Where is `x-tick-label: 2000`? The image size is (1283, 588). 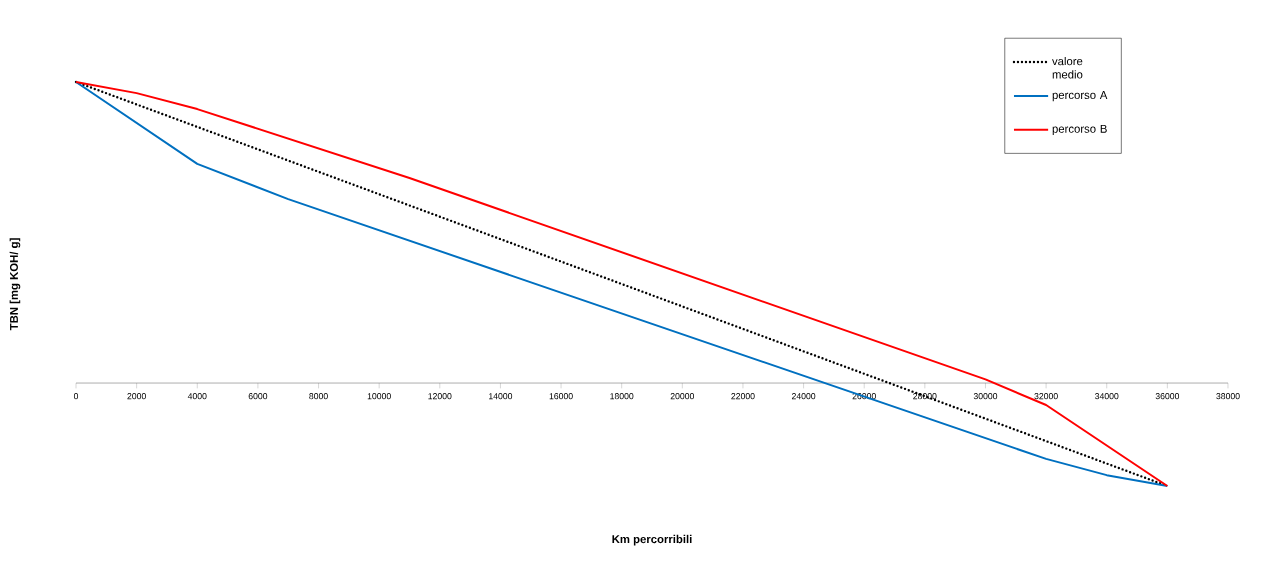 x-tick-label: 2000 is located at coordinates (136, 396).